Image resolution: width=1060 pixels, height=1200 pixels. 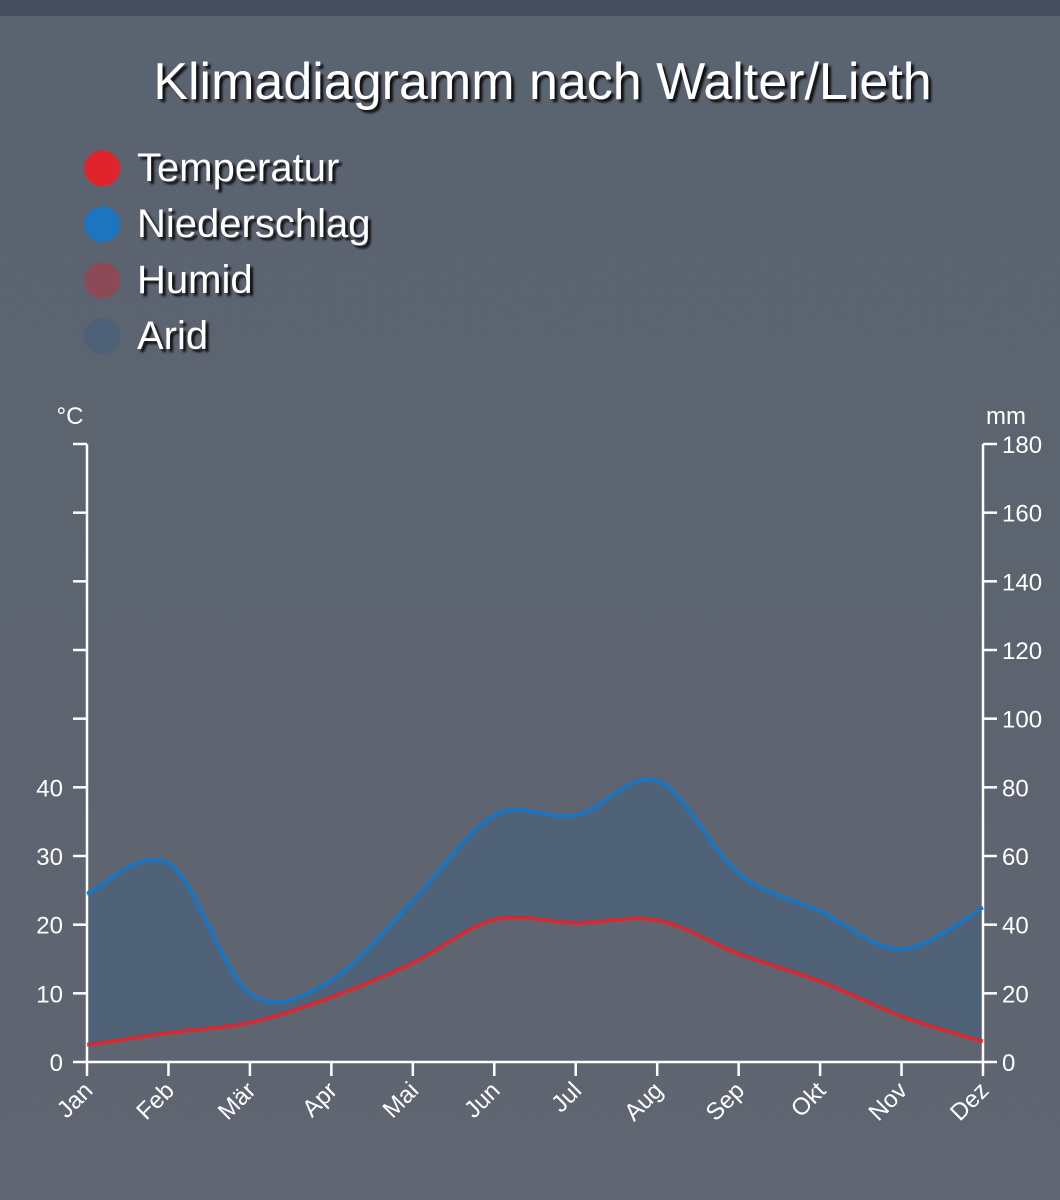 What do you see at coordinates (725, 1101) in the screenshot?
I see `x-axis-tick-label-Sep: Sep` at bounding box center [725, 1101].